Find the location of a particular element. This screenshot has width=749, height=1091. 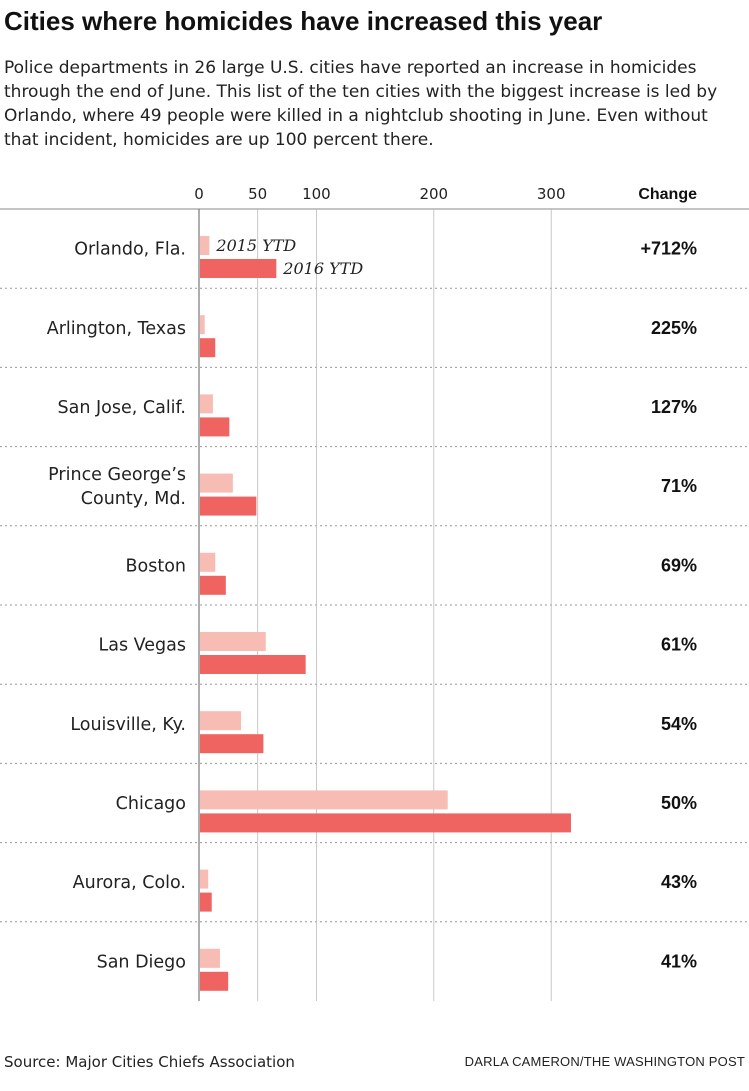

source-note: Source: Major Cities Chiefs Association is located at coordinates (149, 1062).